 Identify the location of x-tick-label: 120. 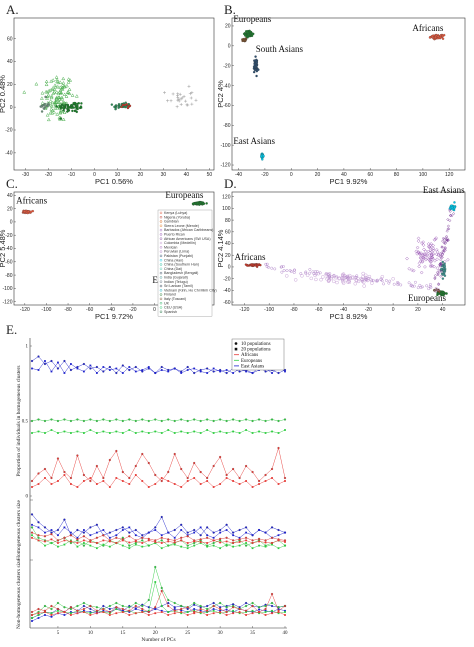
(449, 175).